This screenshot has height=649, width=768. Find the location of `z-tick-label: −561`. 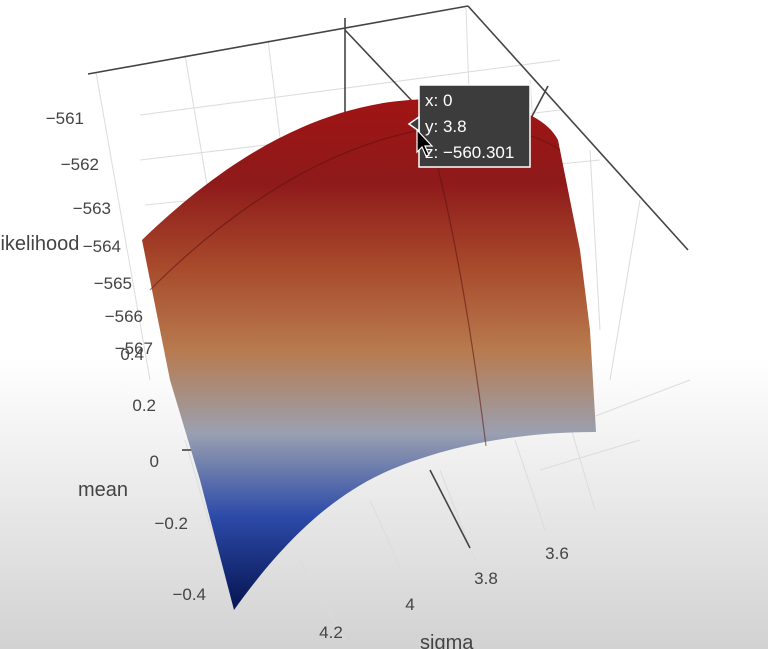

z-tick-label: −561 is located at coordinates (65, 118).